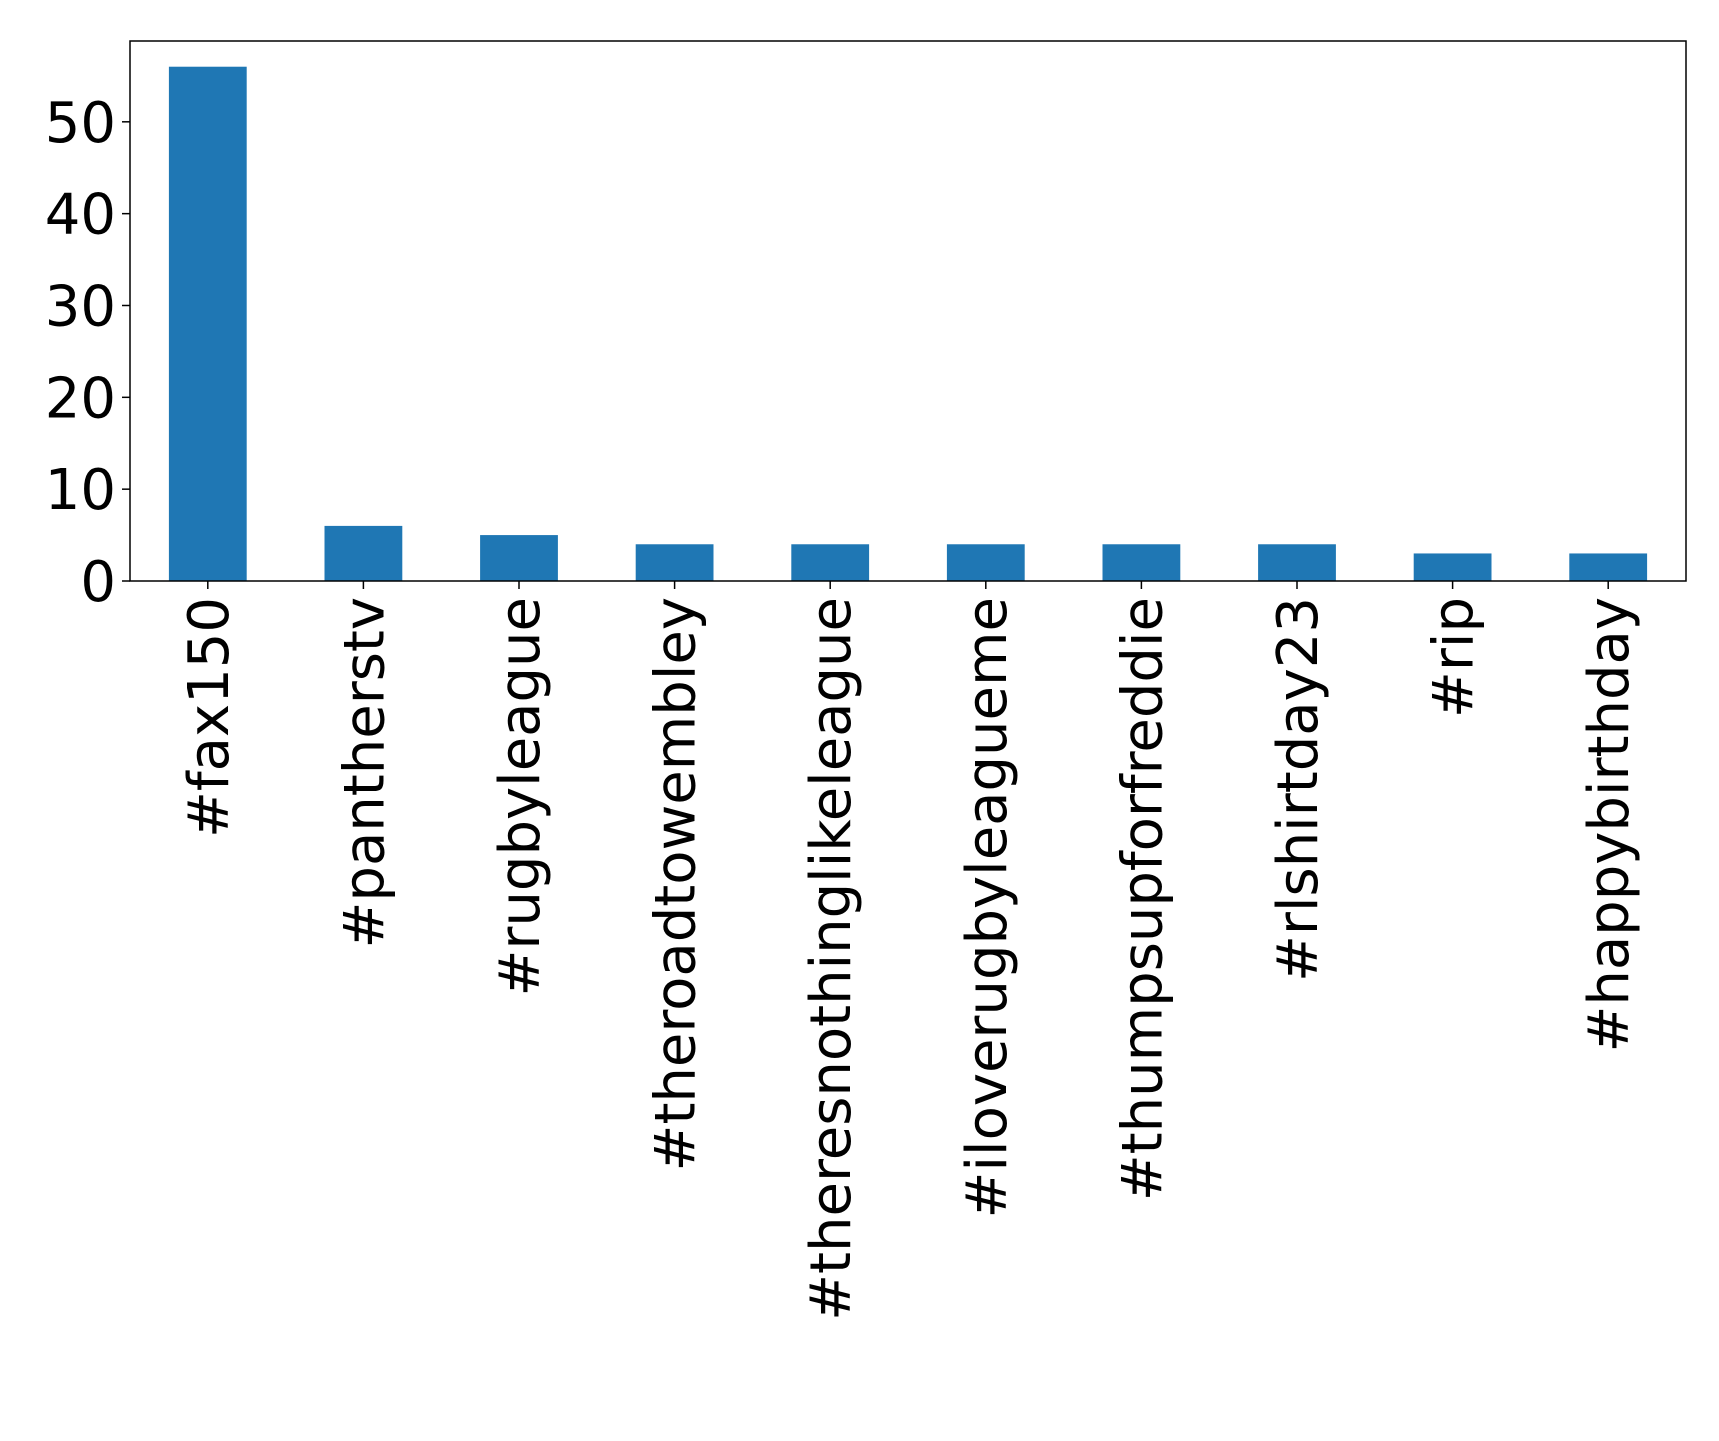 This screenshot has height=1441, width=1719. What do you see at coordinates (1609, 825) in the screenshot?
I see `x-tick-label: #happybirthday` at bounding box center [1609, 825].